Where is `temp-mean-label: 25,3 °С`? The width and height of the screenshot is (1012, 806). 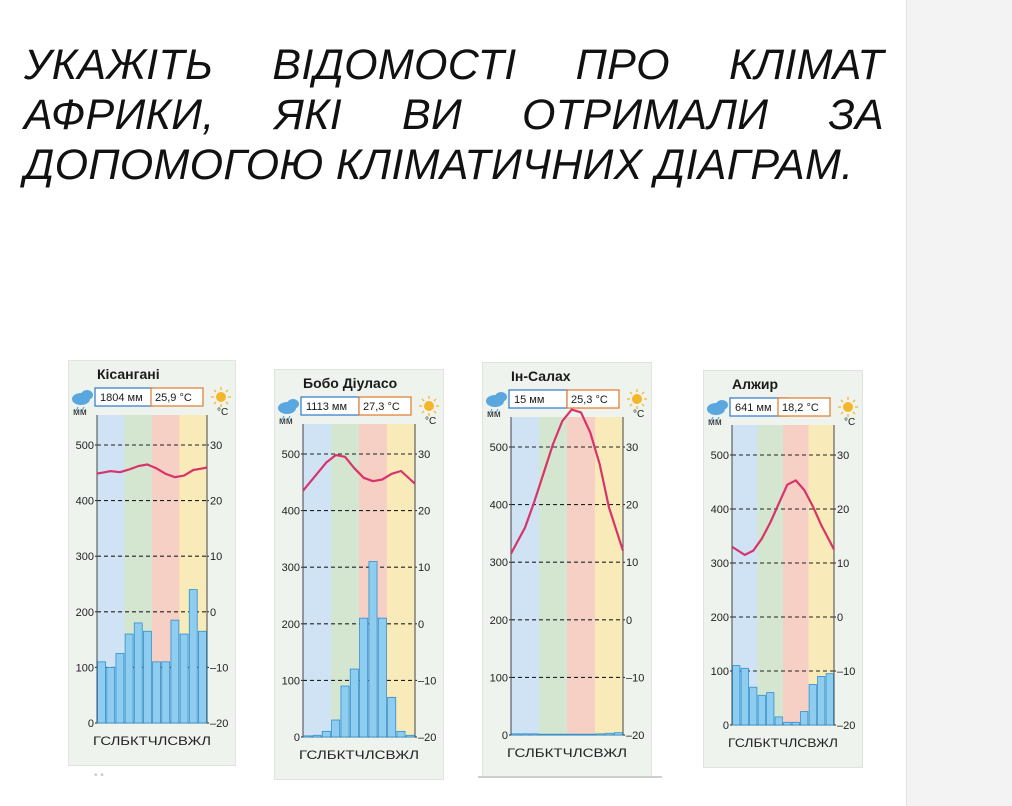
temp-mean-label: 25,3 °С is located at coordinates (589, 400).